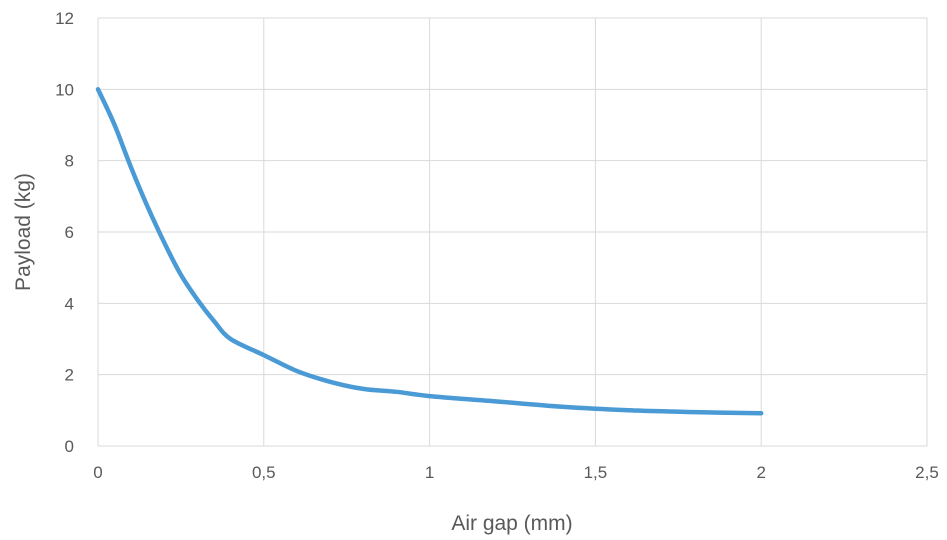  I want to click on y-tick-label: 2, so click(69, 375).